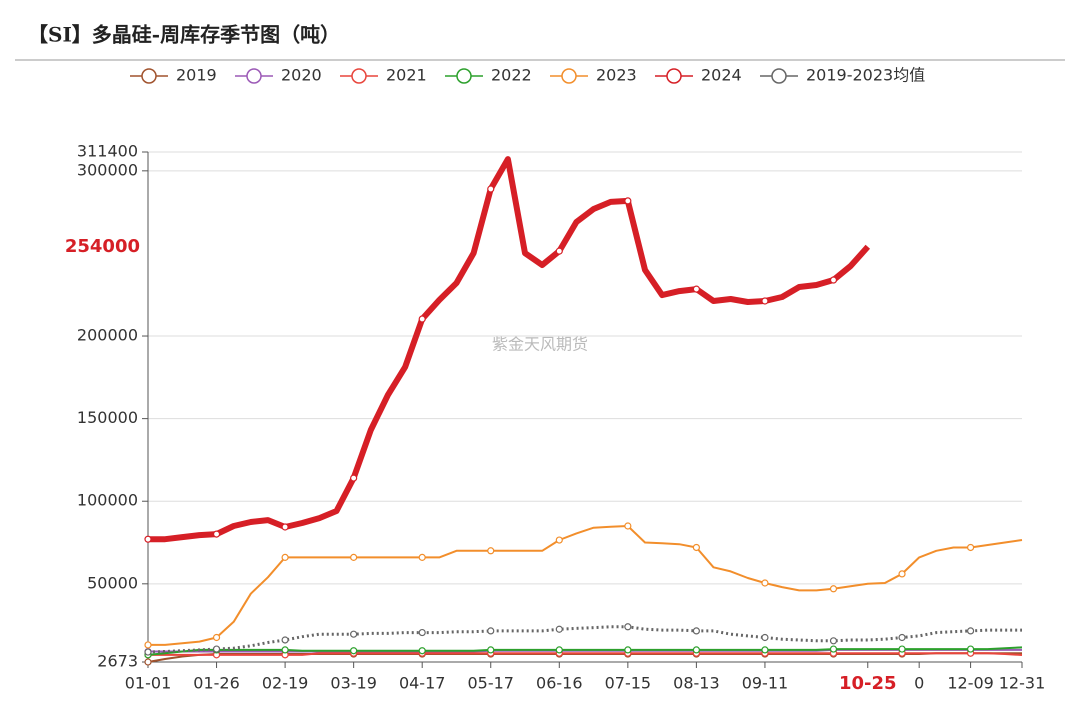 This screenshot has width=1080, height=701. Describe the element at coordinates (765, 683) in the screenshot. I see `x-tick-label: 09-11` at that location.